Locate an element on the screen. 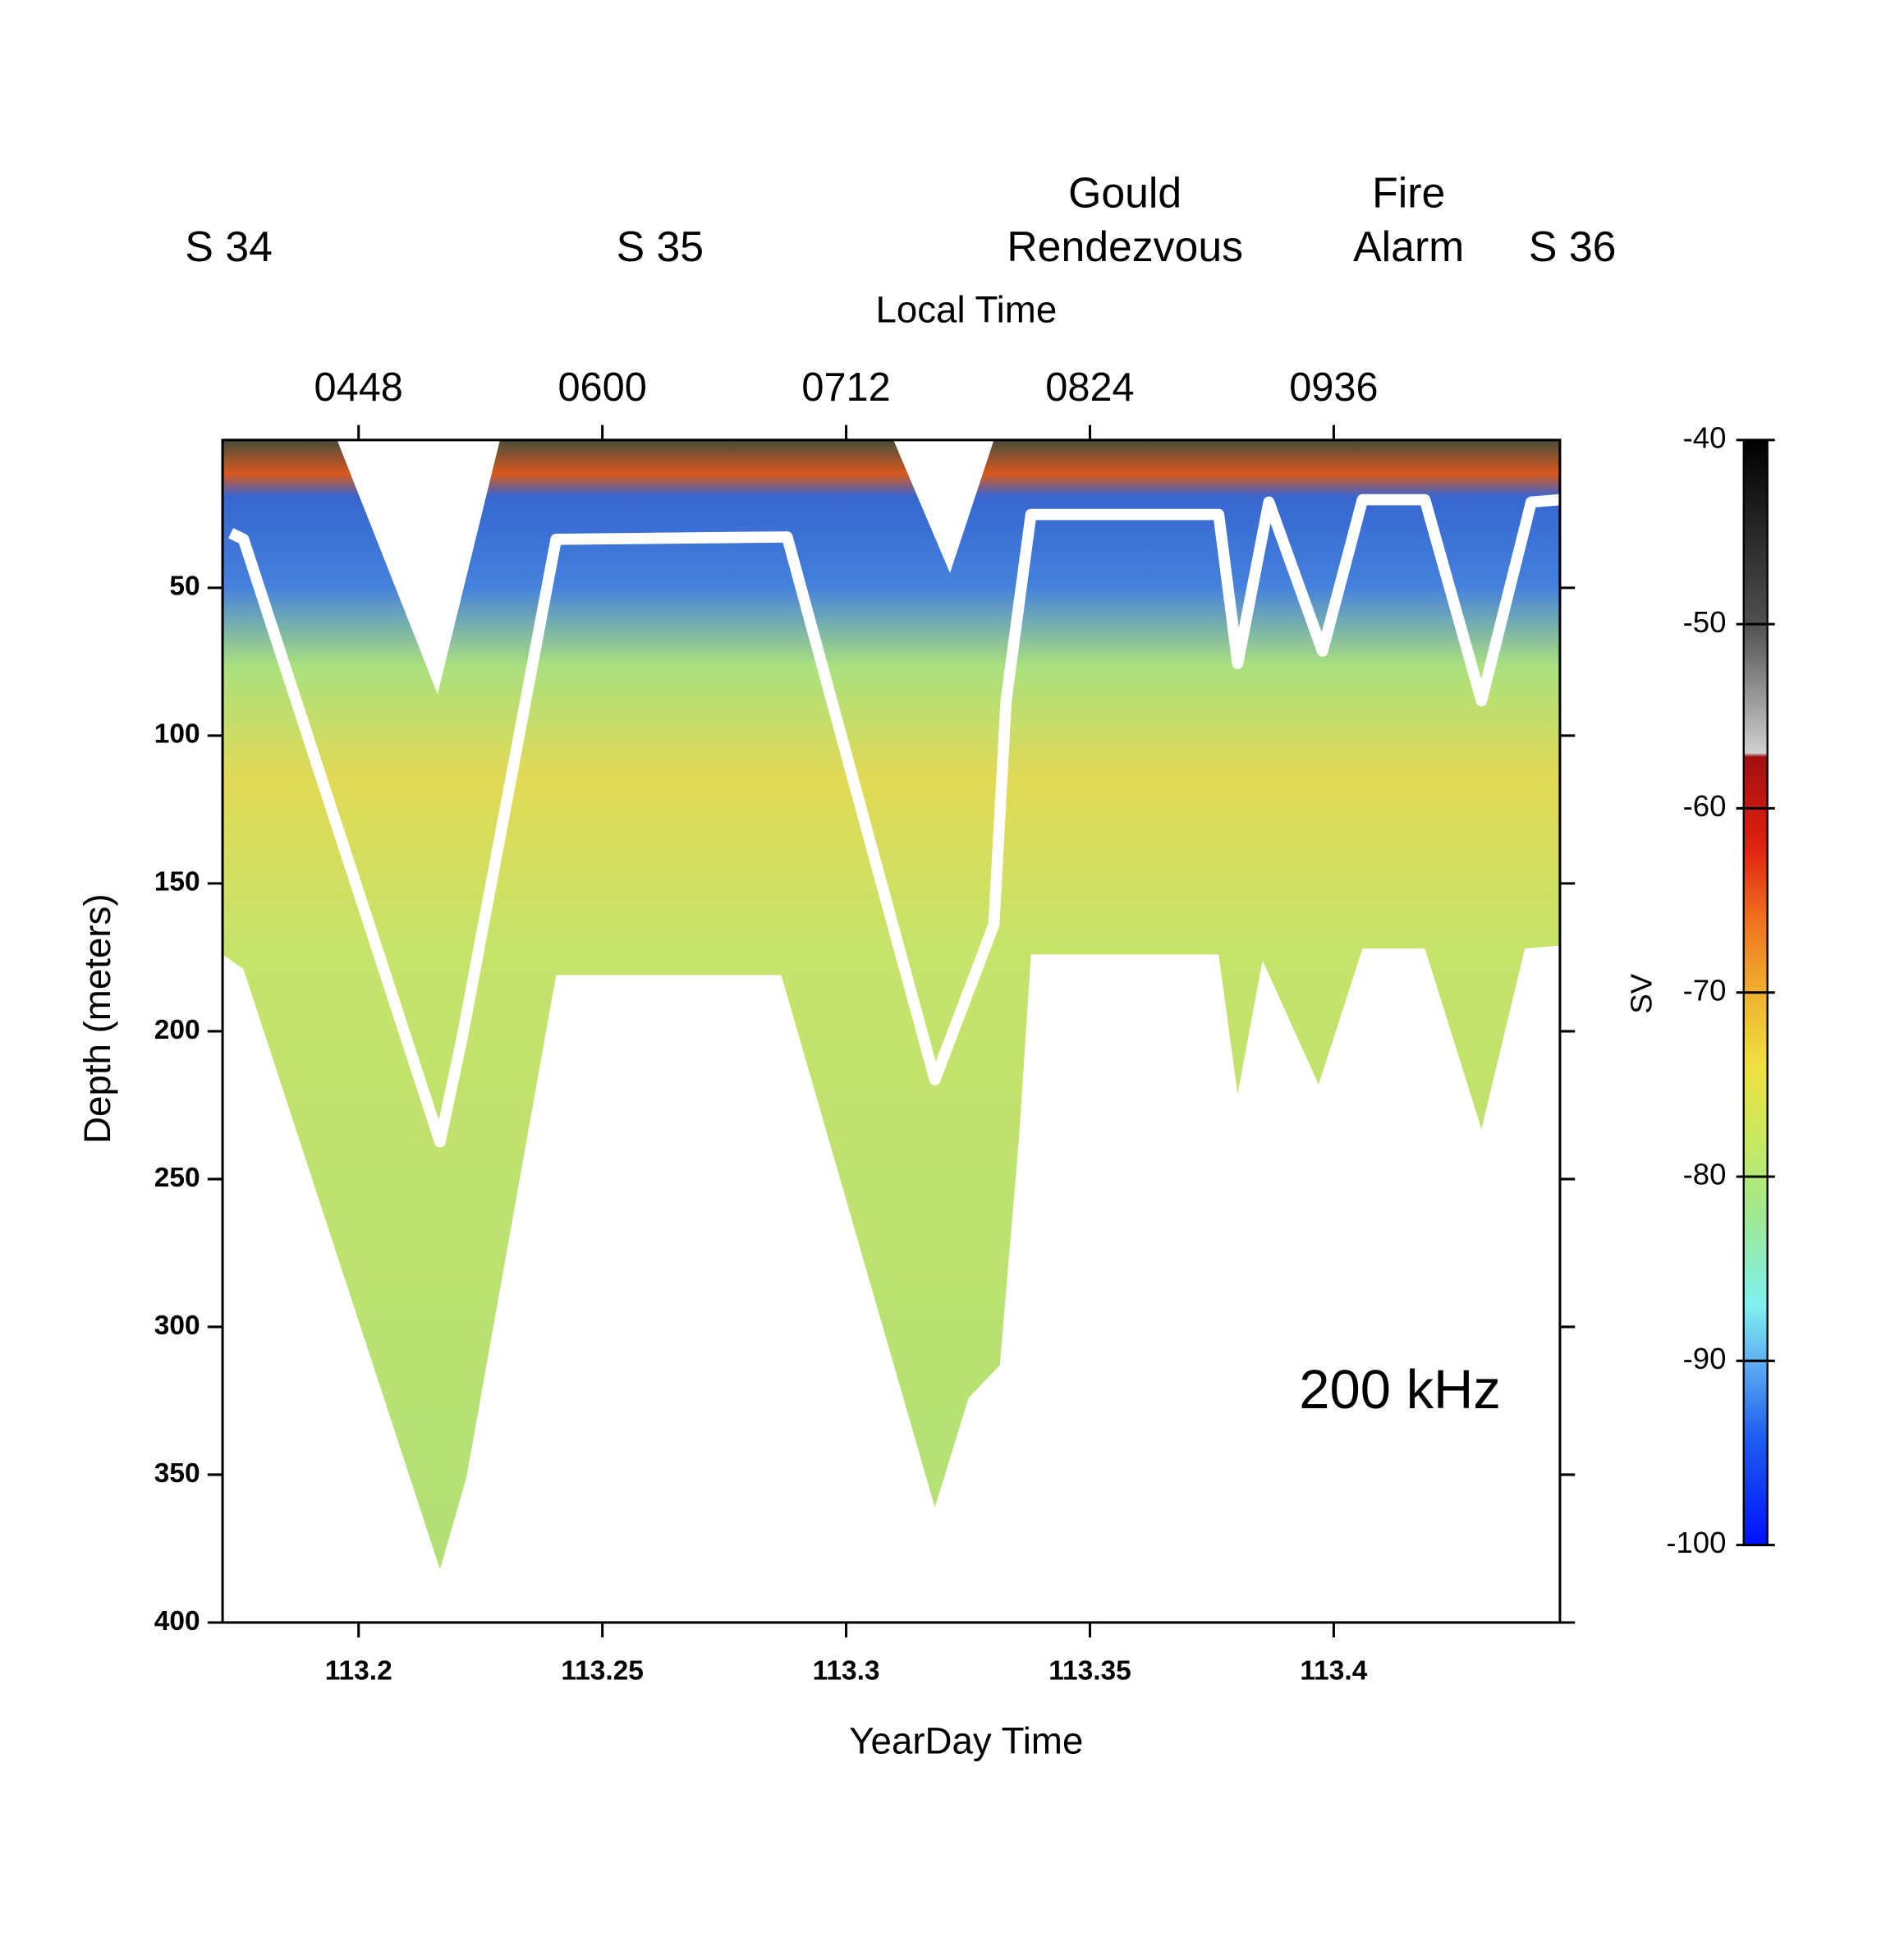  x-tick-label: 113.3 is located at coordinates (846, 1671).